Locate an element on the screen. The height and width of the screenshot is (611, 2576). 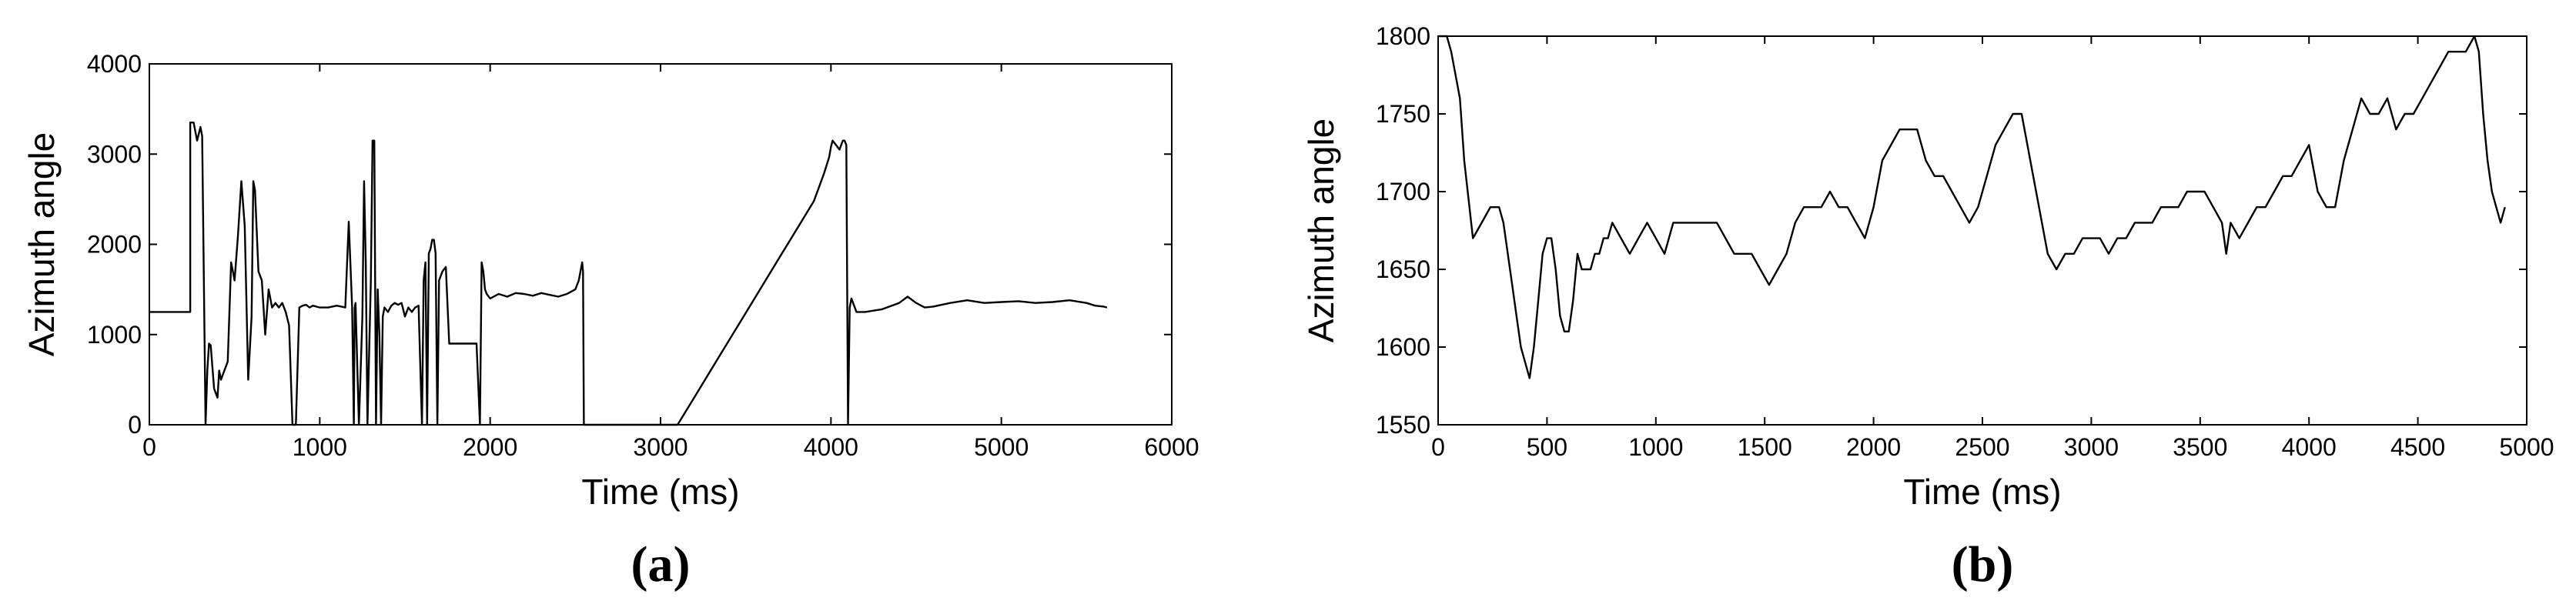
x-tick-label: 6000 is located at coordinates (1172, 447).